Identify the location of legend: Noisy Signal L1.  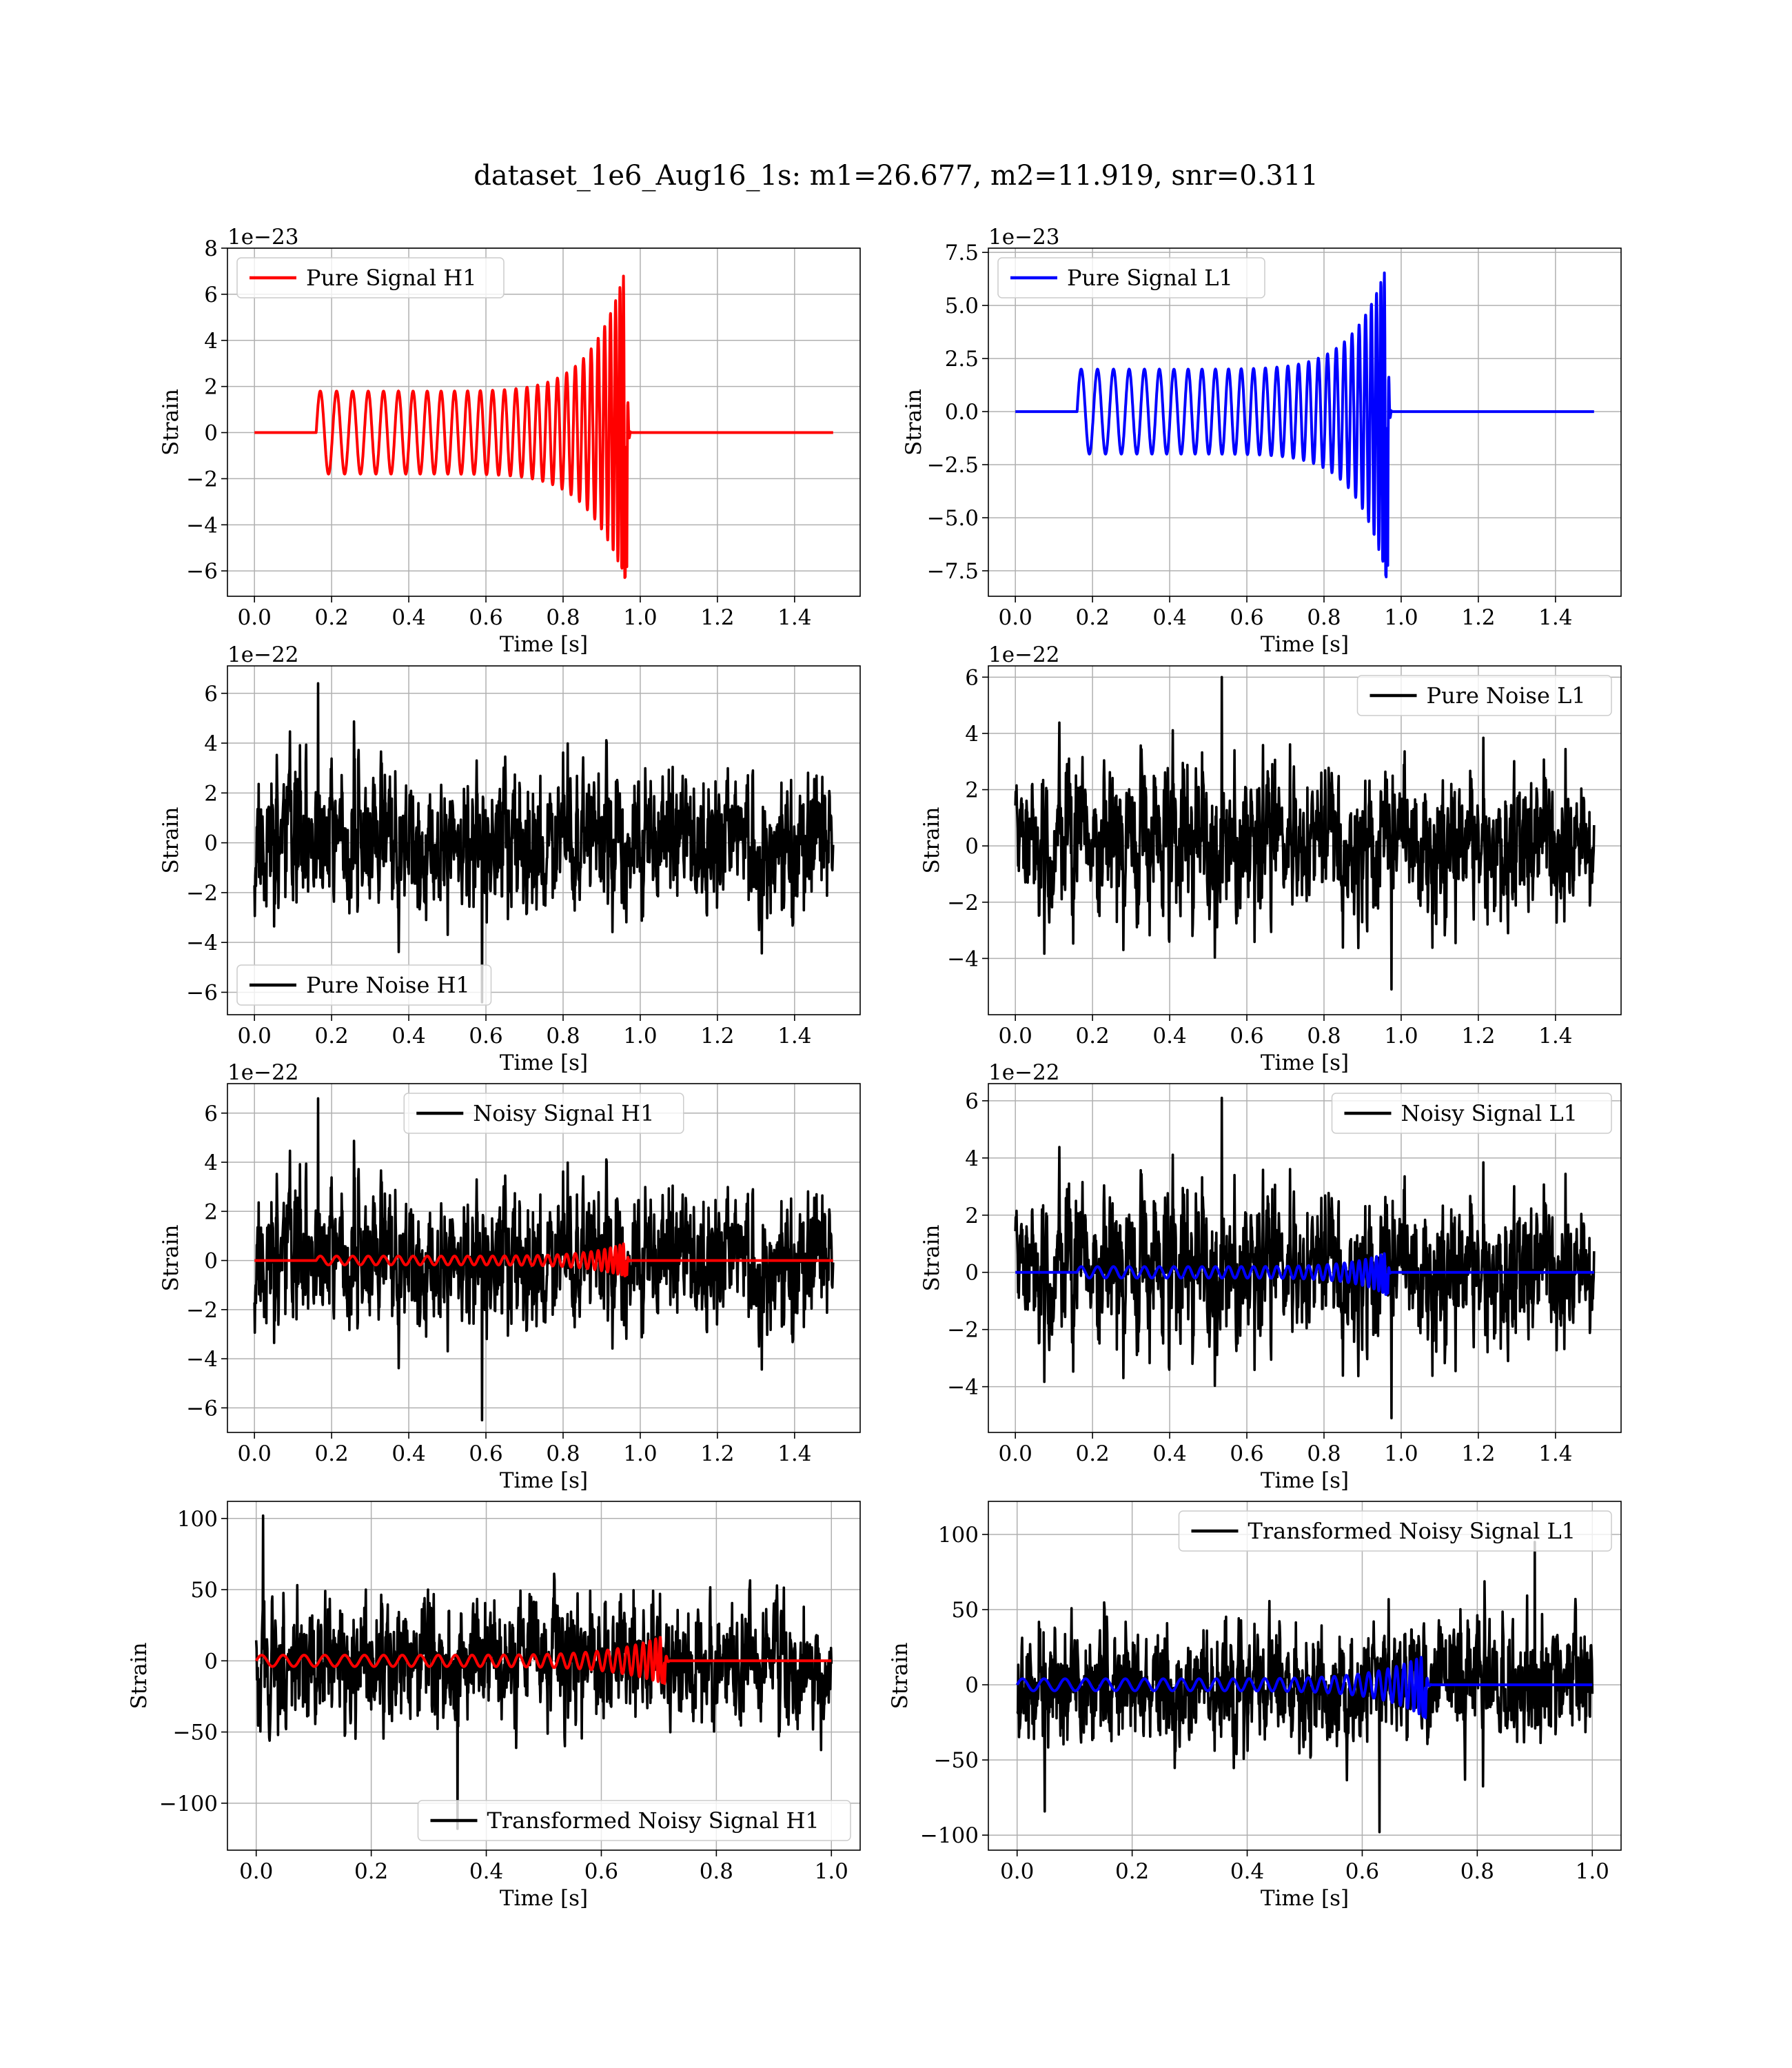
(1471, 1113).